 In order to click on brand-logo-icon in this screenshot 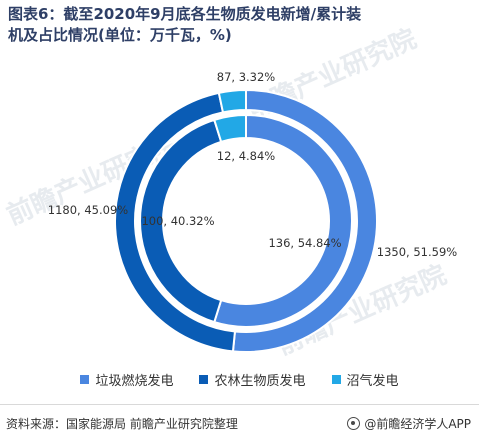, I will do `click(354, 423)`.